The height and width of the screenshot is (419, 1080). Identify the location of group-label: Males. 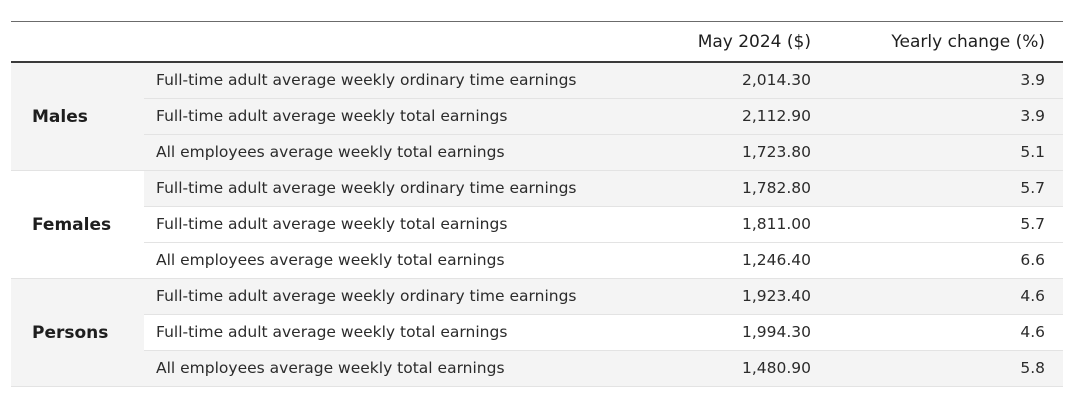
(77, 117).